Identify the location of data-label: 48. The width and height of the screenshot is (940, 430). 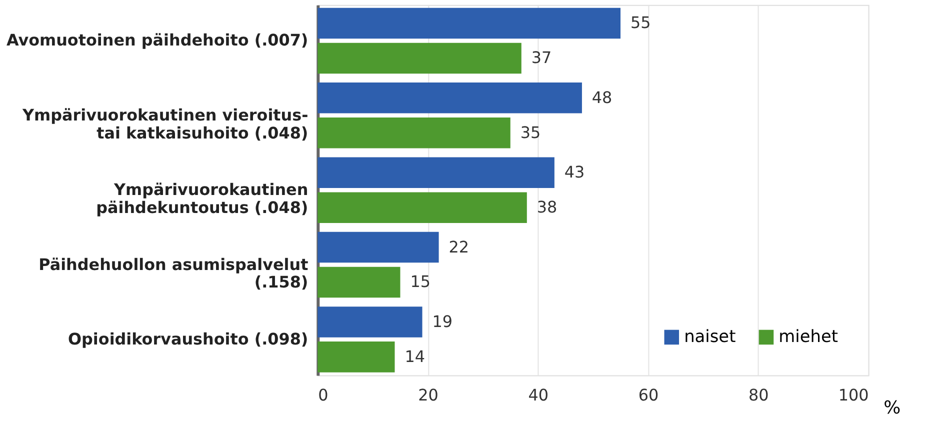
(602, 97).